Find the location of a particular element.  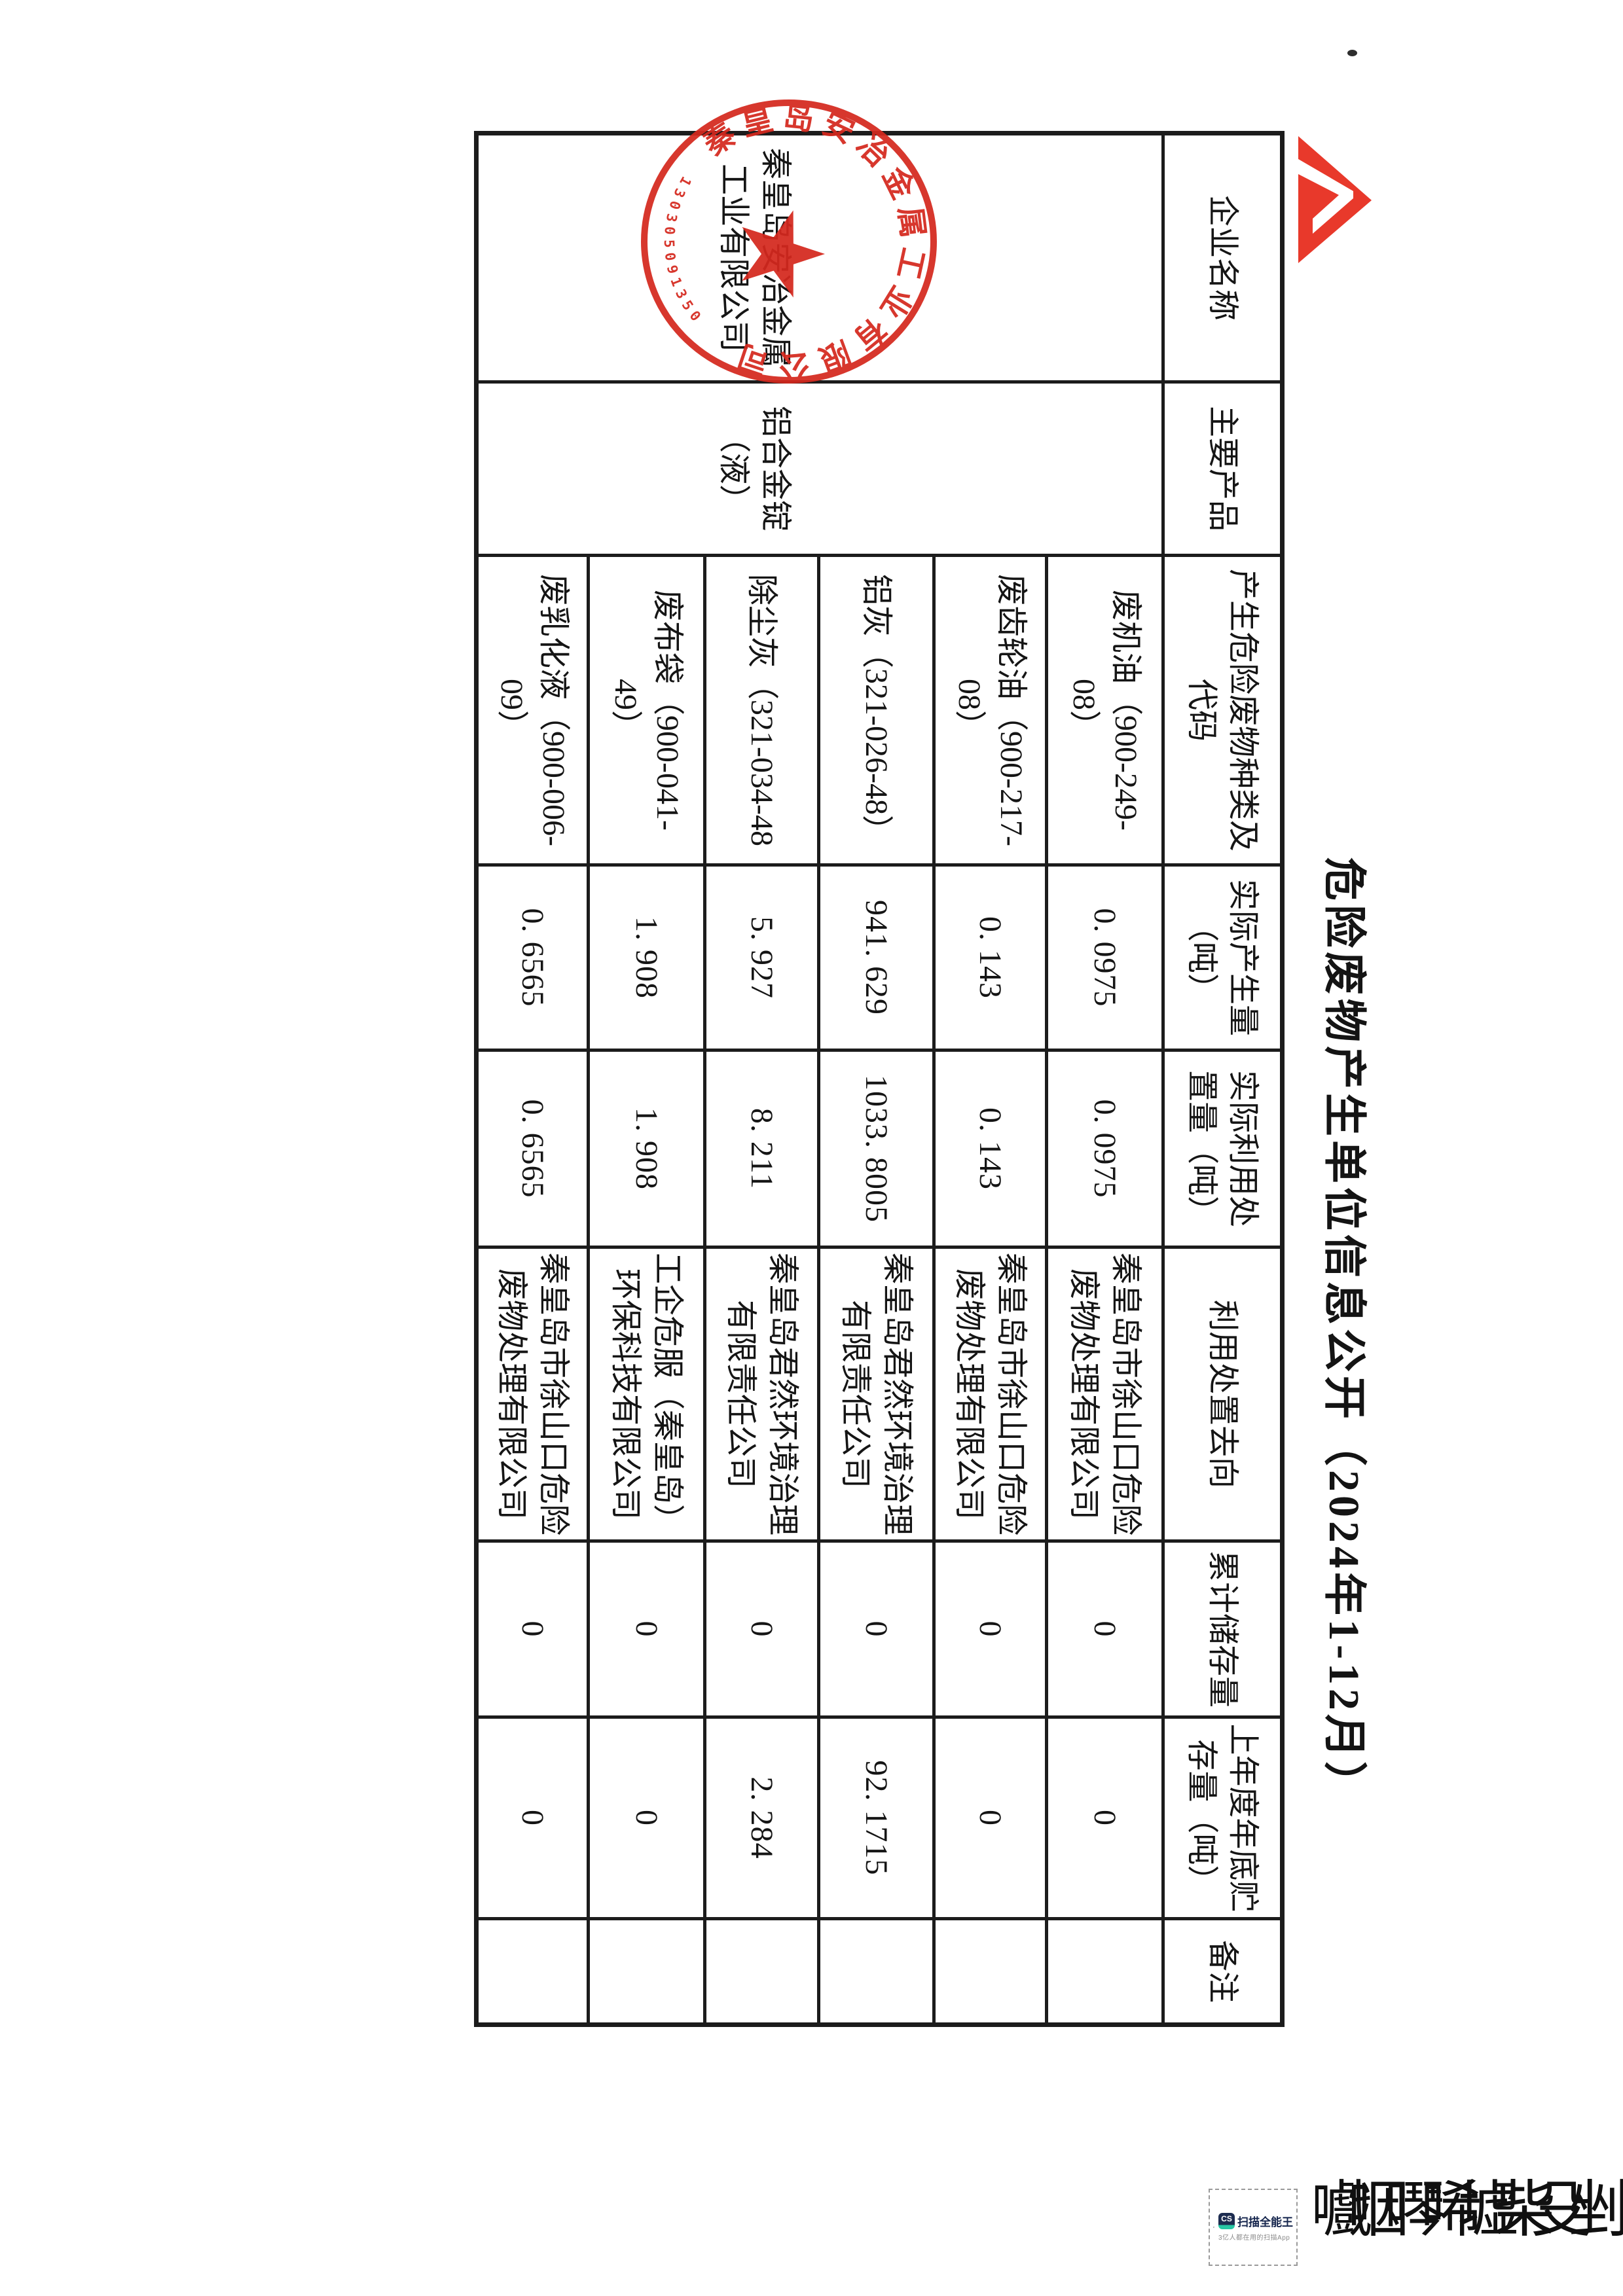

produced-cell: 941. 629 is located at coordinates (876, 957).